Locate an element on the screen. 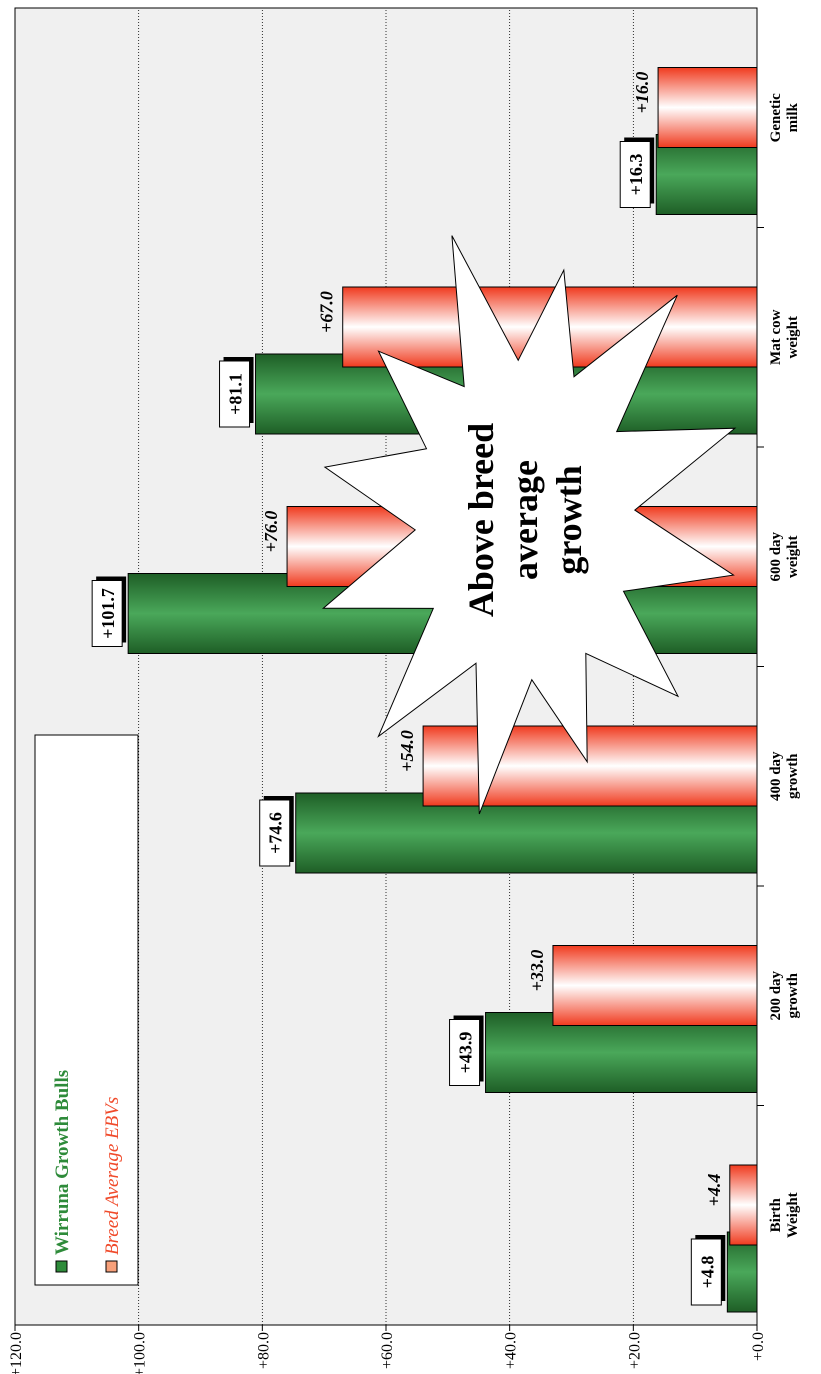 This screenshot has height=1374, width=821. x-tick-label: 600 dayweight is located at coordinates (784, 556).